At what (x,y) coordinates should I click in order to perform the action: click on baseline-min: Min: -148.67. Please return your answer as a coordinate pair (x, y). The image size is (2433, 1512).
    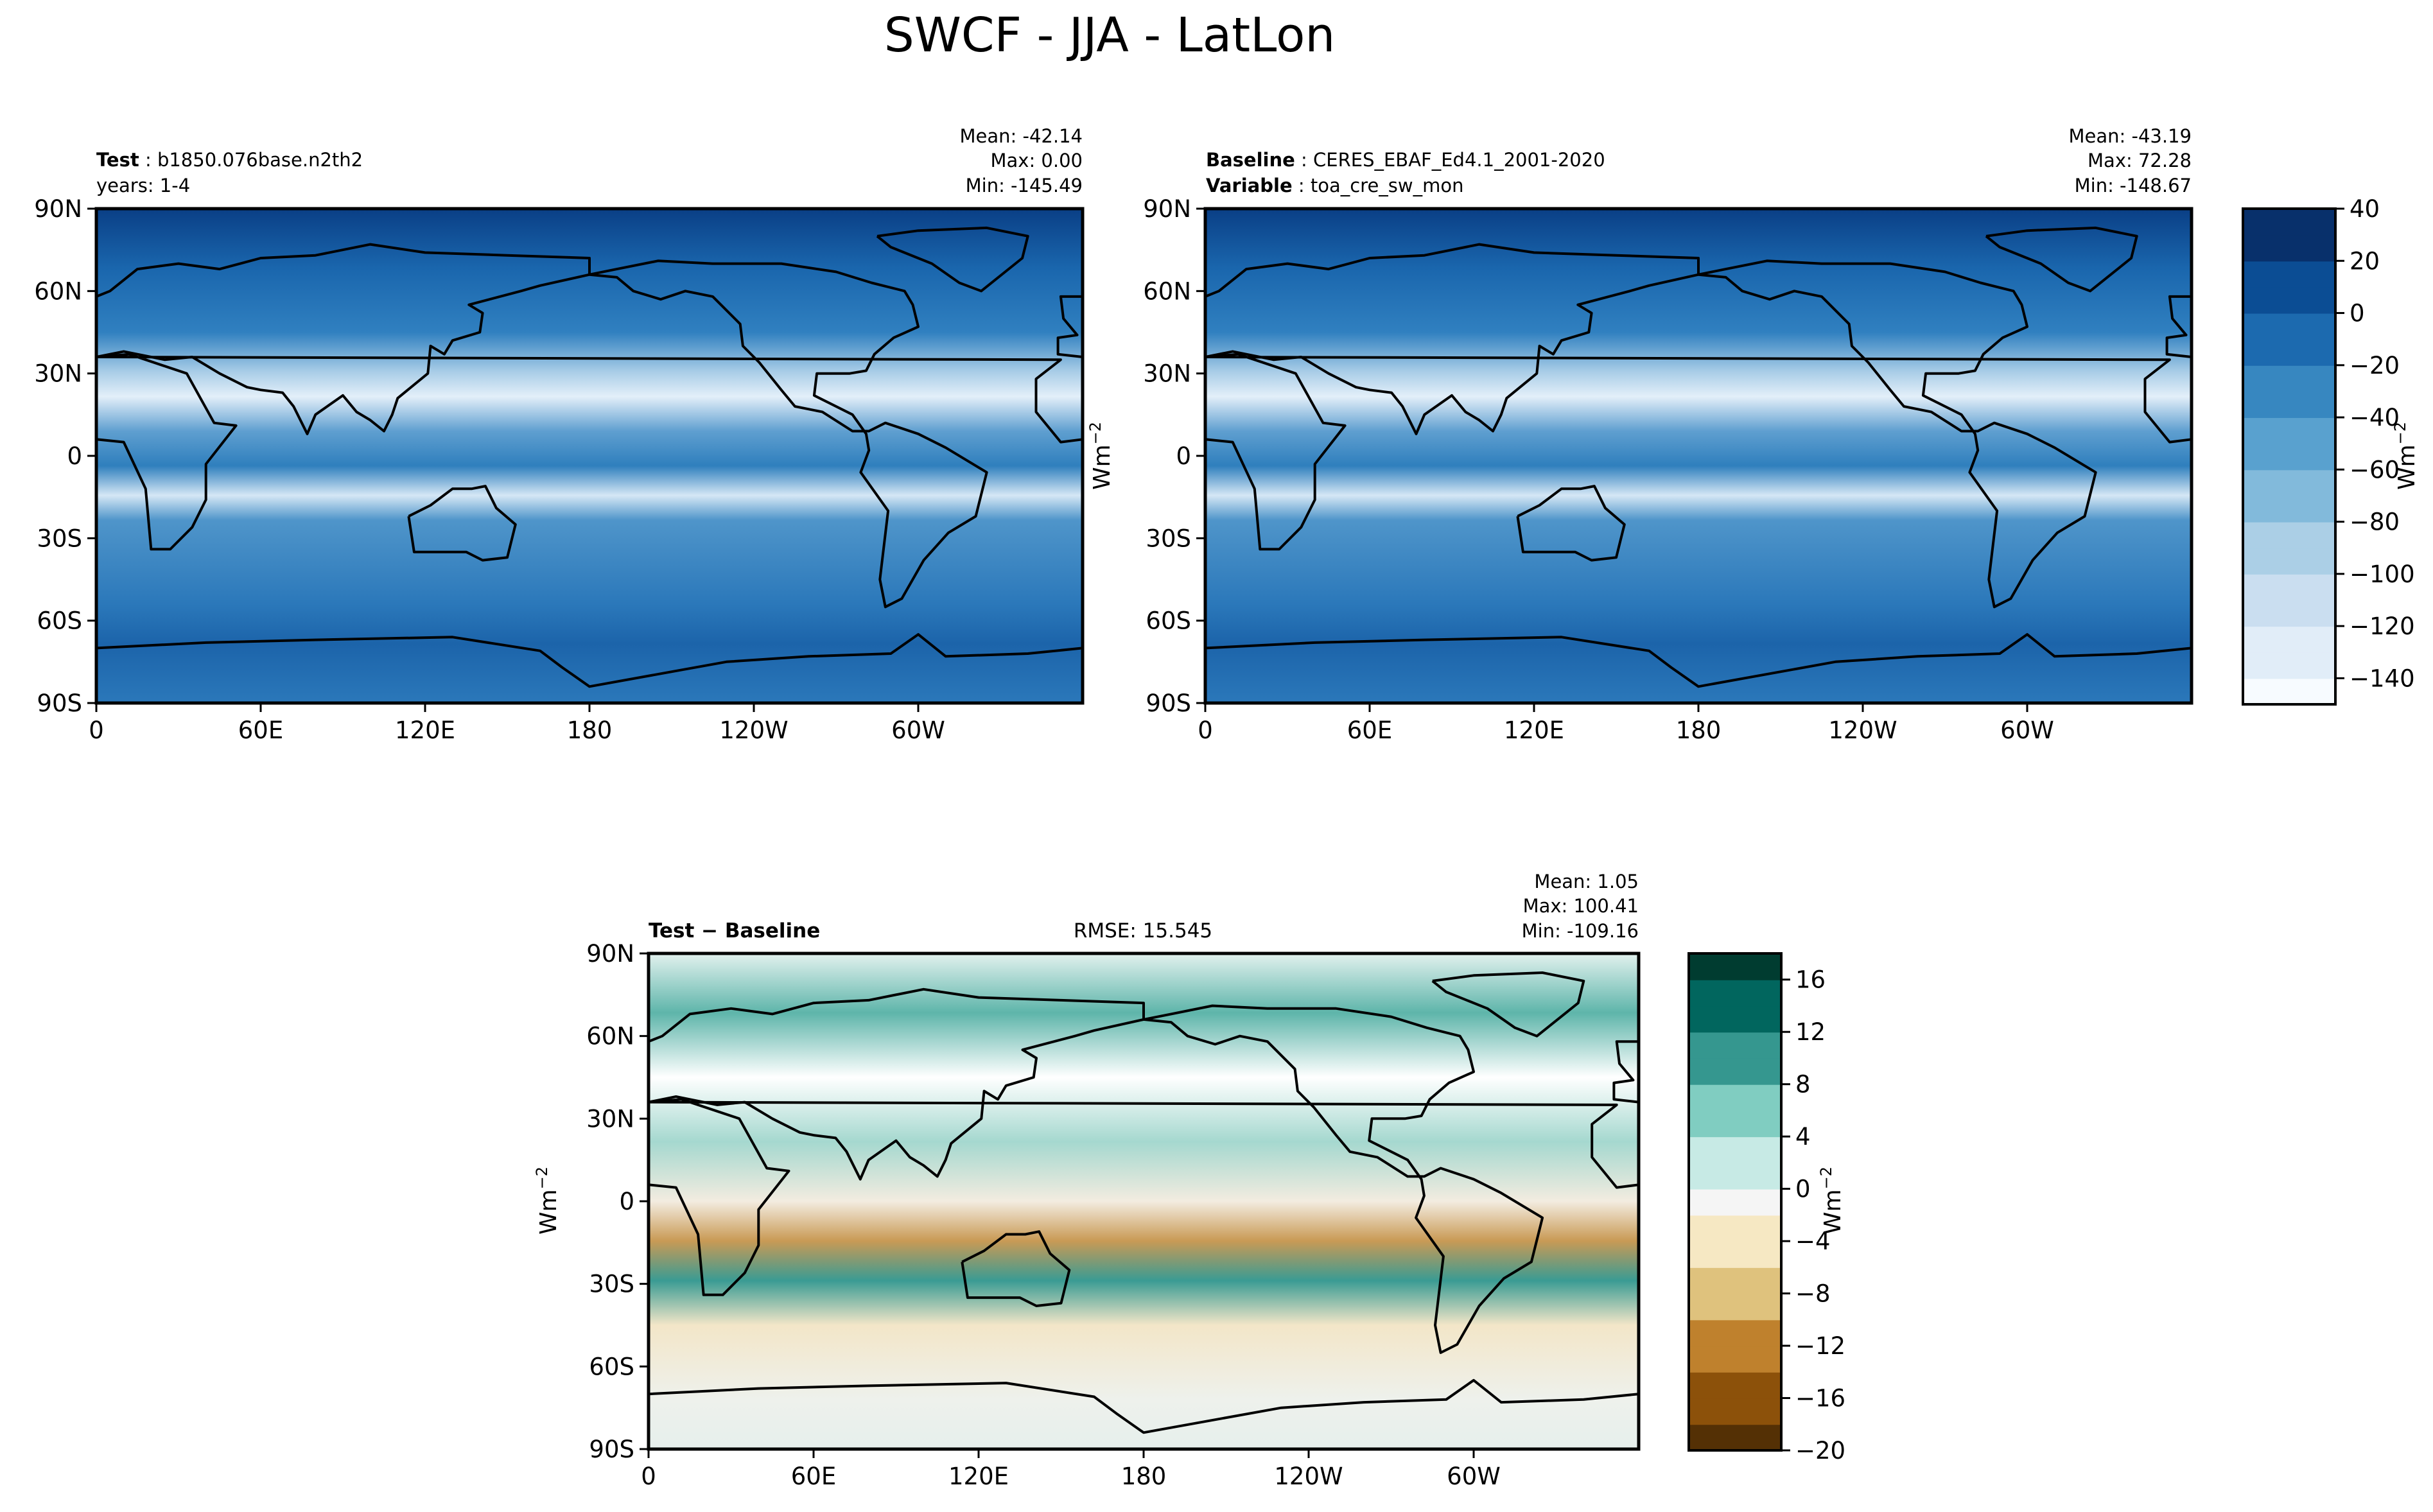
    Looking at the image, I should click on (2133, 185).